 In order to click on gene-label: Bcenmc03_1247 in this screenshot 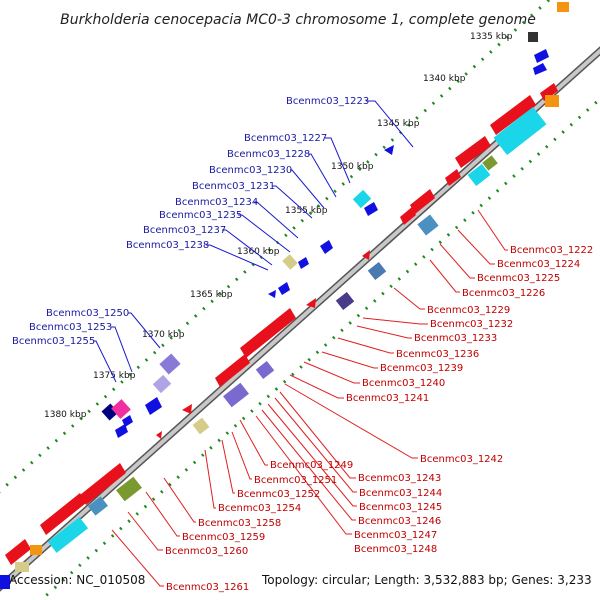, I will do `click(395, 535)`.